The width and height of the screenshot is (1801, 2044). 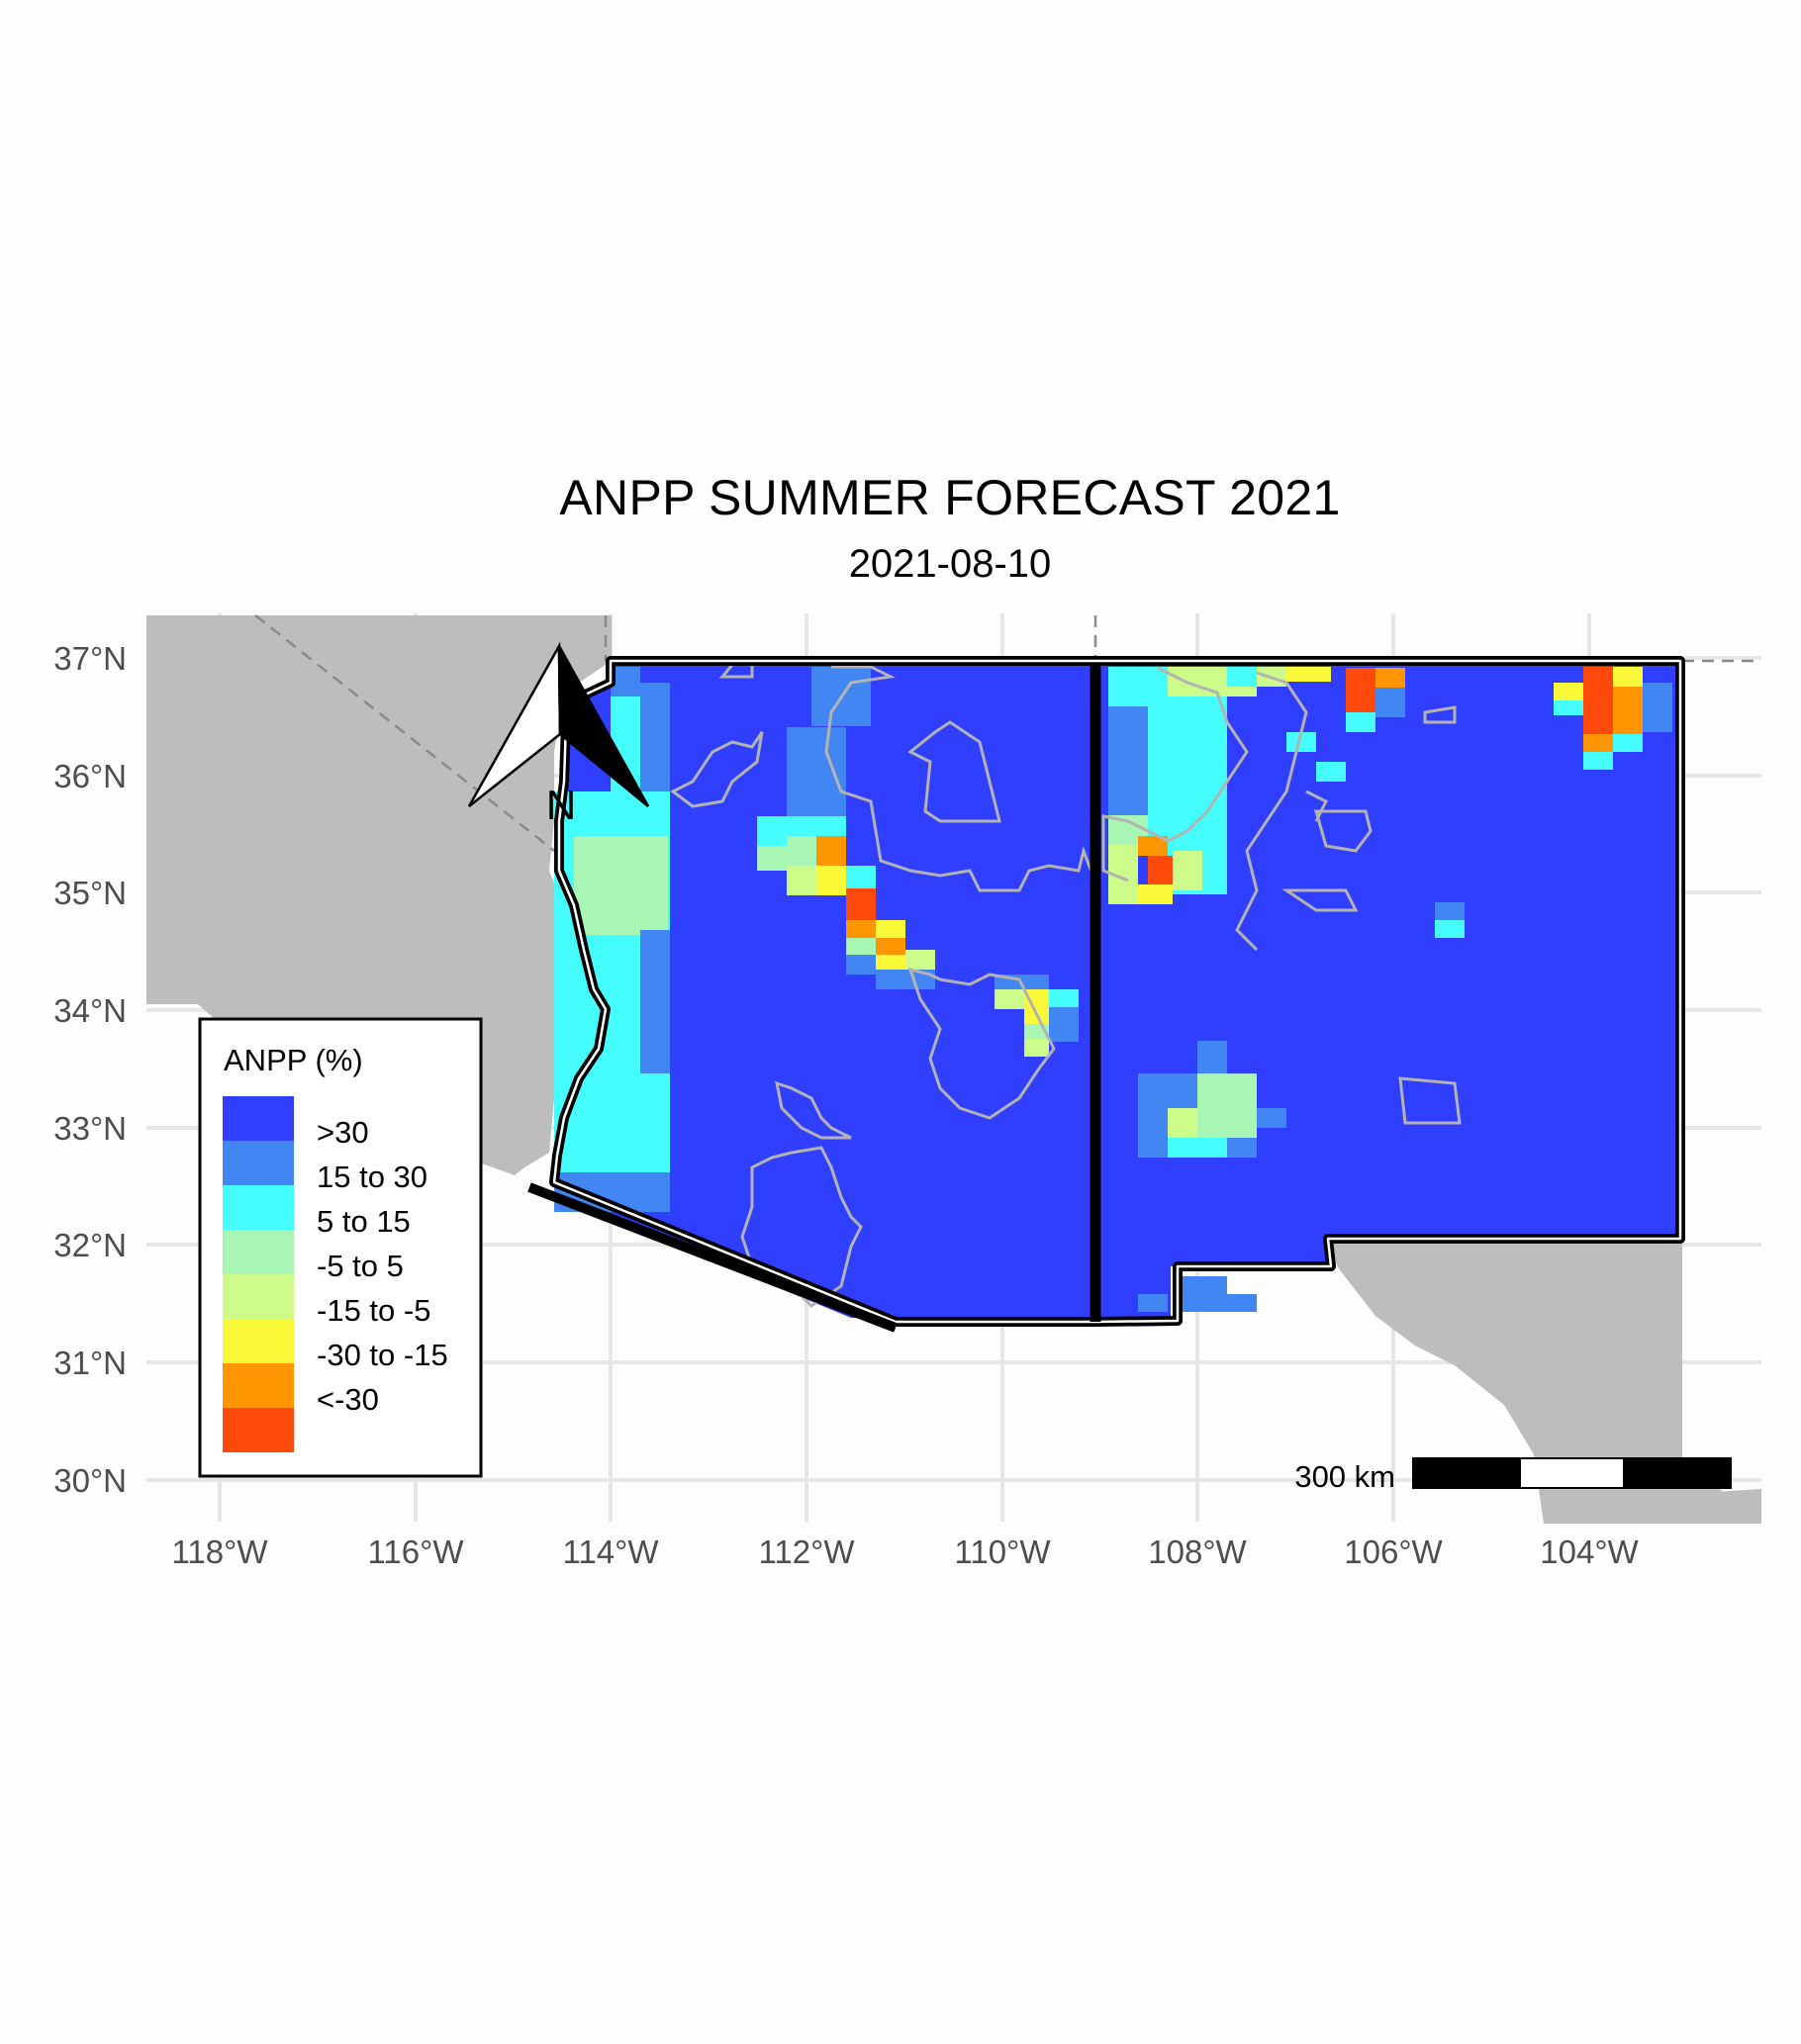 What do you see at coordinates (293, 1060) in the screenshot?
I see `legend-title: ANPP (%)` at bounding box center [293, 1060].